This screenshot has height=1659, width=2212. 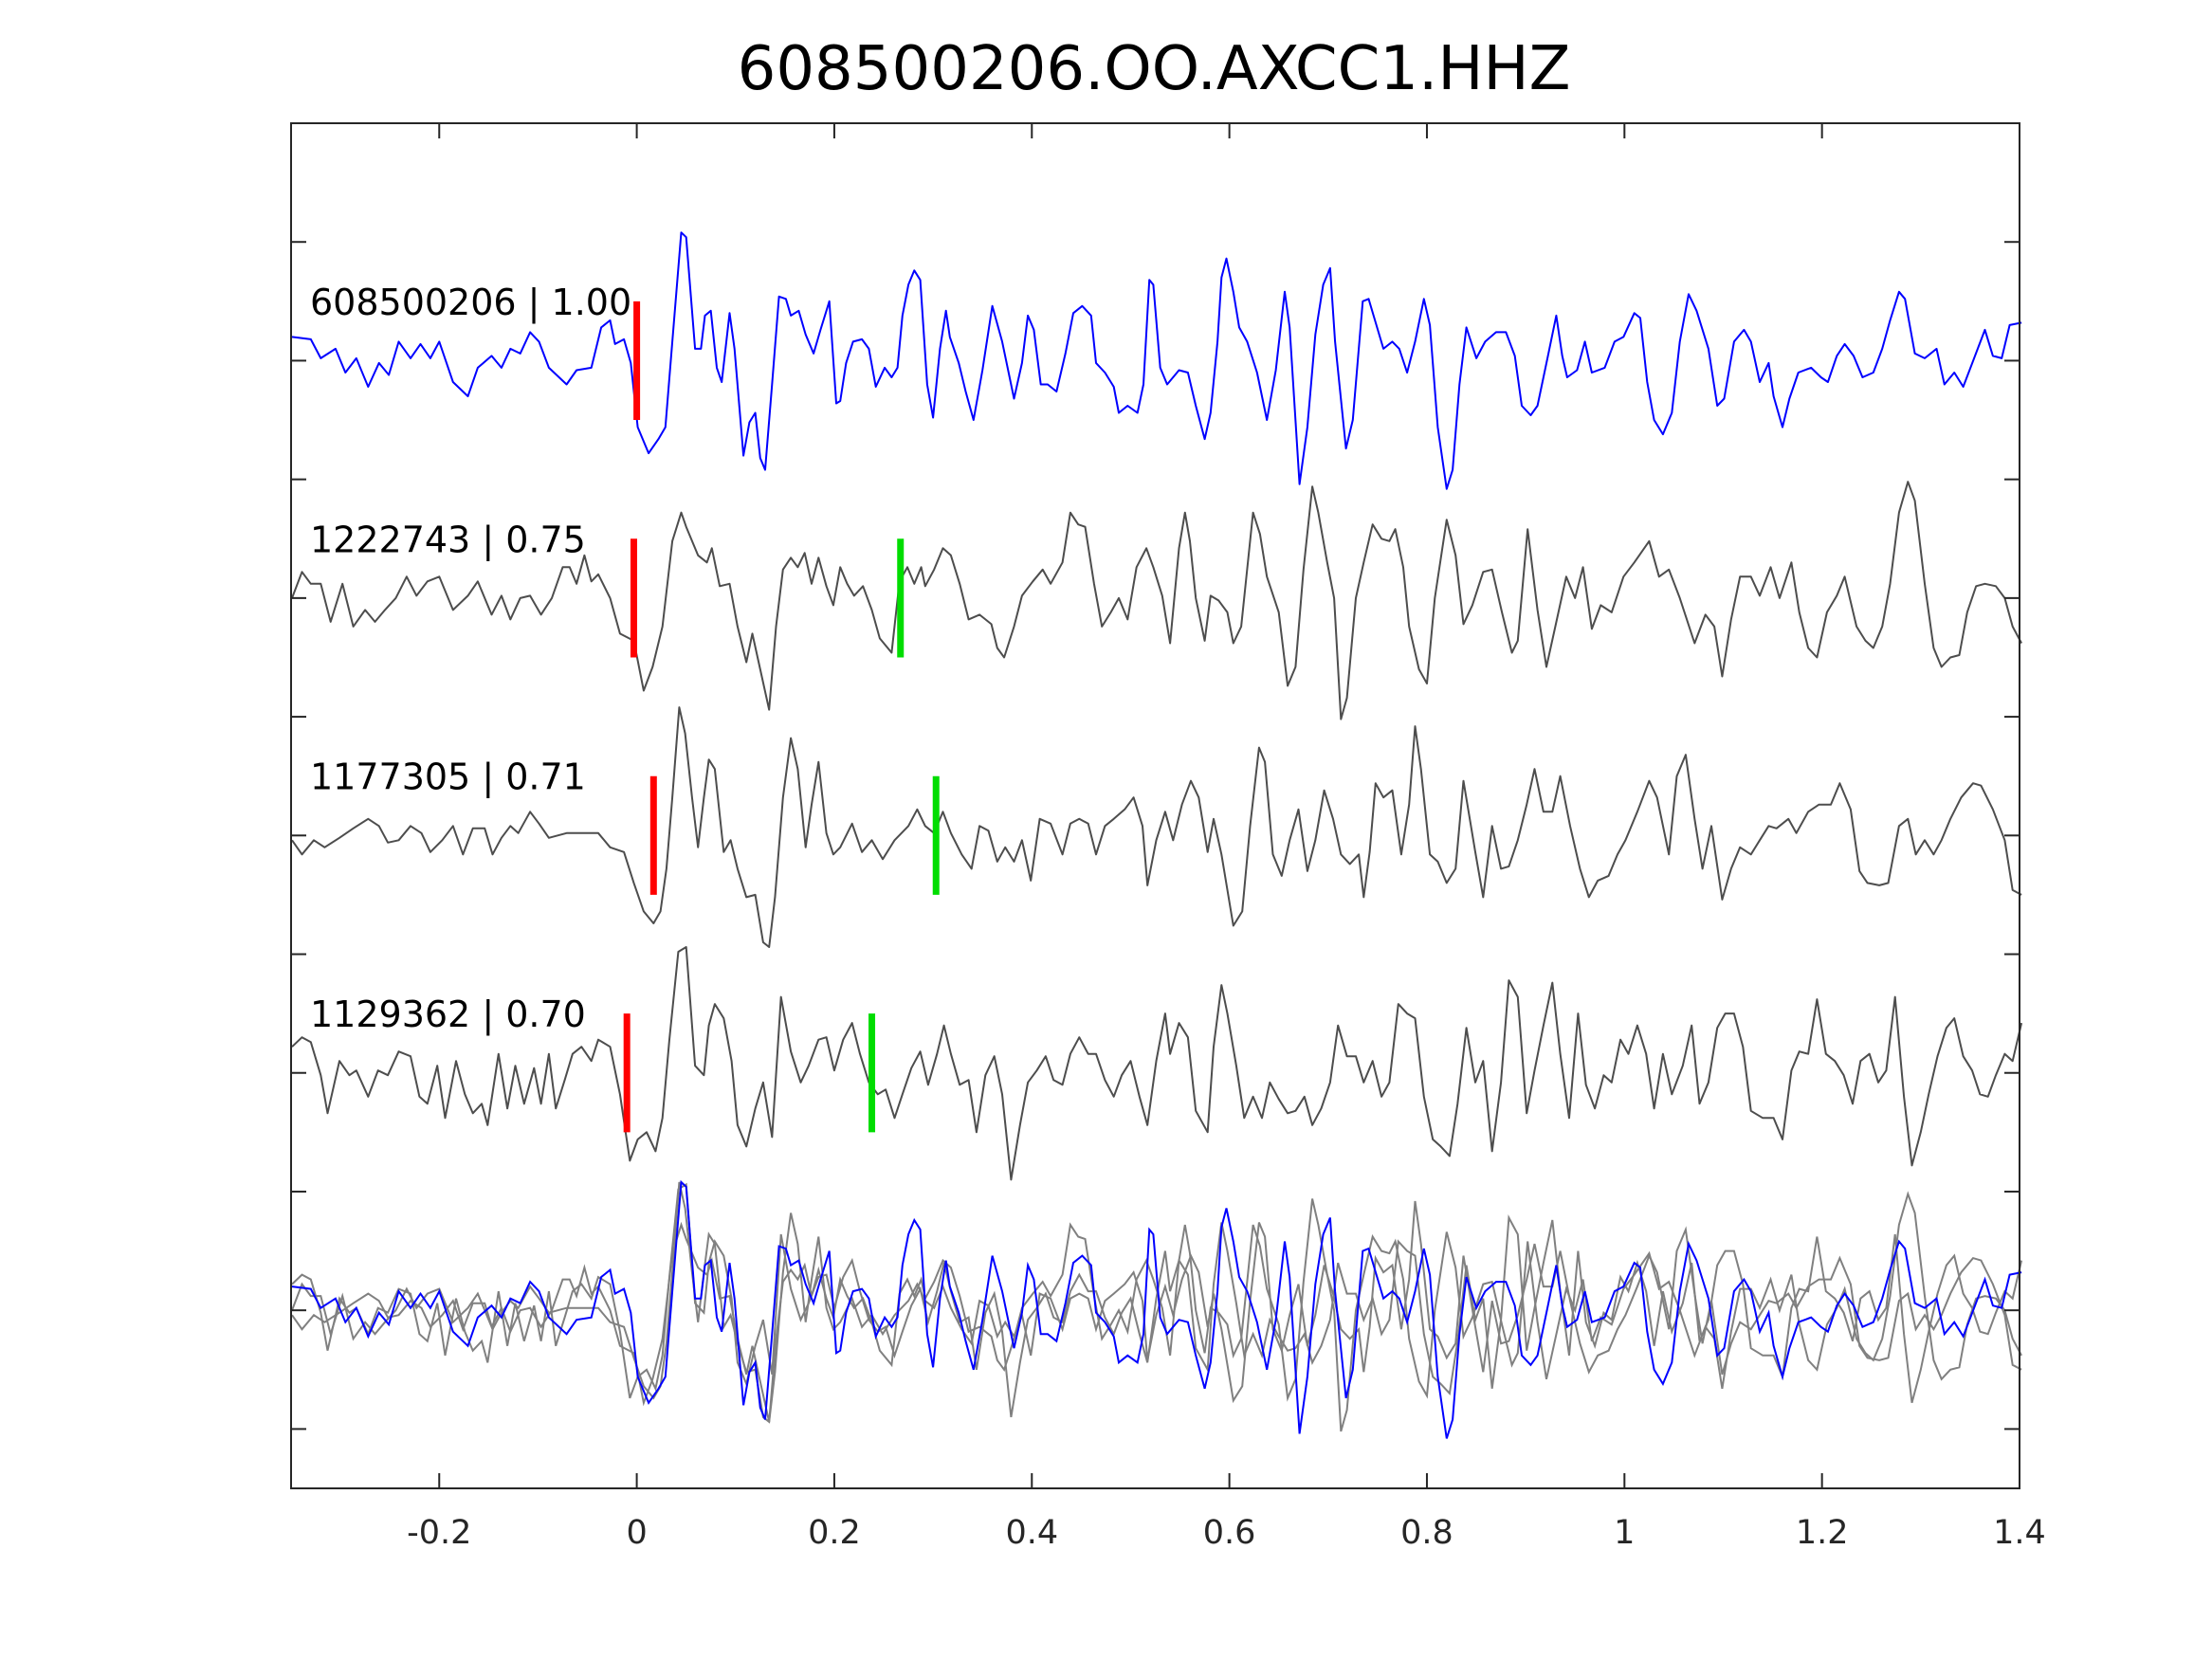 I want to click on overlay-template-trace, so click(x=1156, y=1309).